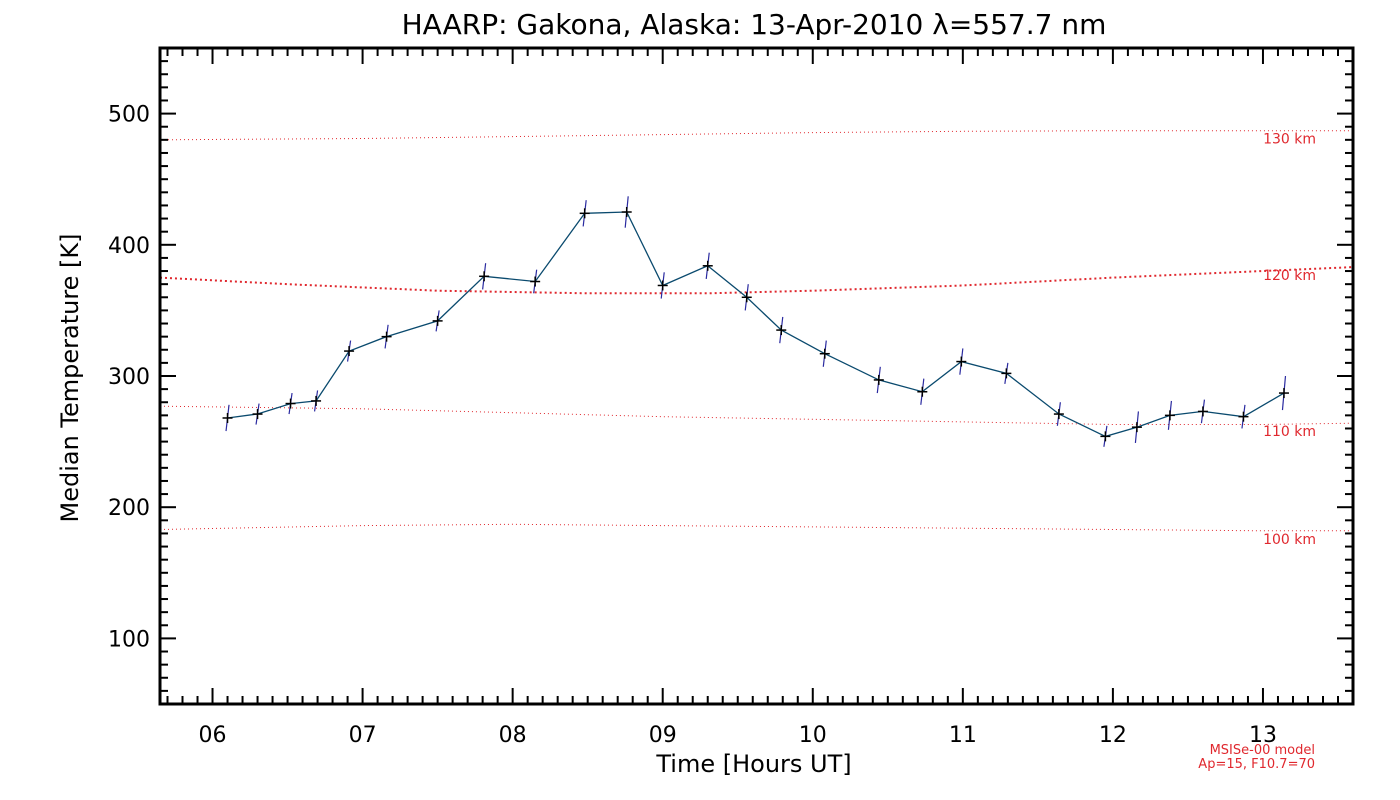 The height and width of the screenshot is (800, 1400). I want to click on model-label-2: 110 km, so click(1289, 432).